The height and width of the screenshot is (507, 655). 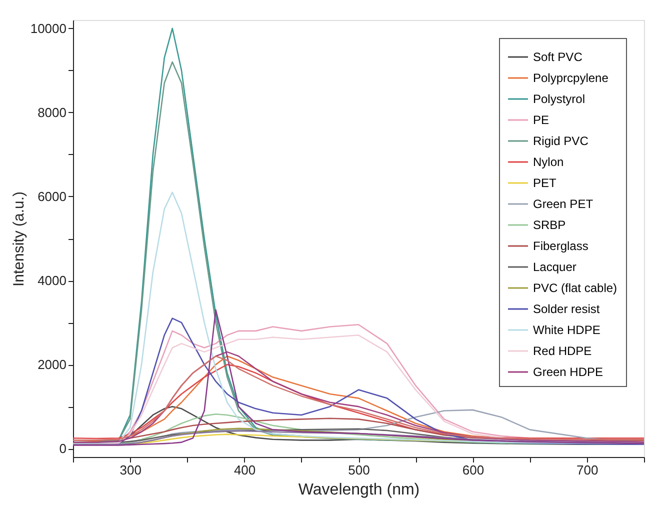 What do you see at coordinates (52, 196) in the screenshot?
I see `y-tick-label: 6000` at bounding box center [52, 196].